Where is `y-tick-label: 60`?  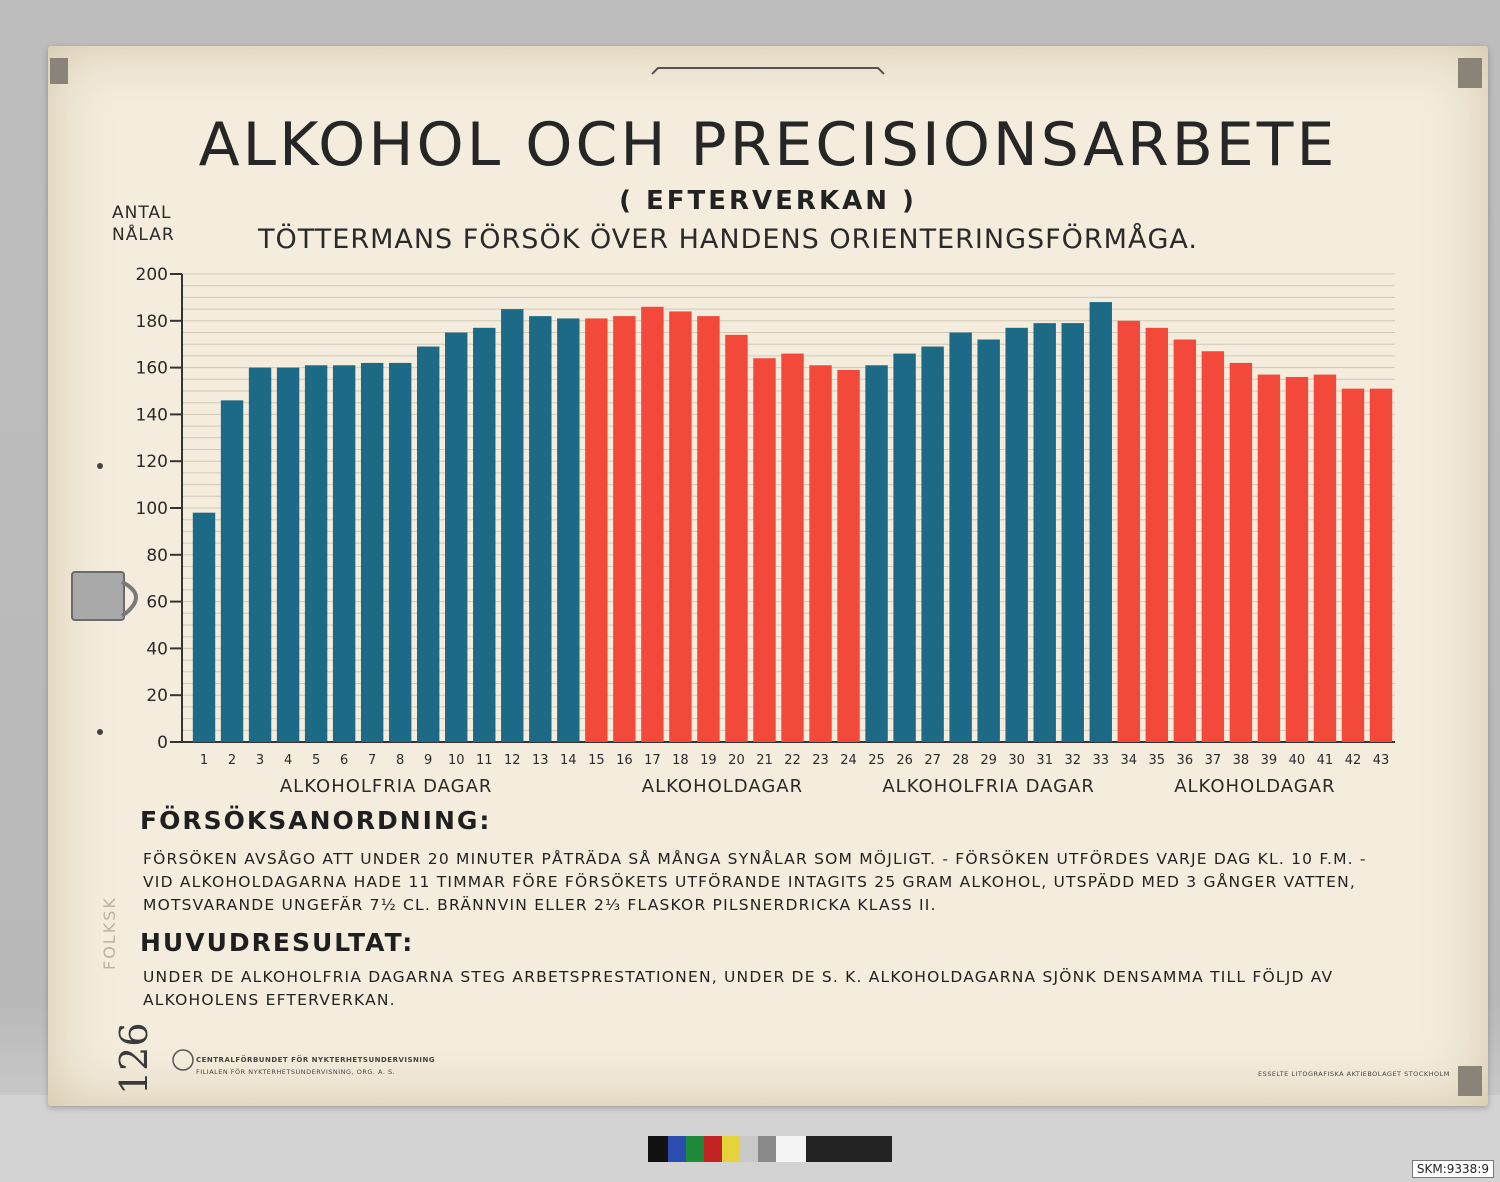 y-tick-label: 60 is located at coordinates (157, 603).